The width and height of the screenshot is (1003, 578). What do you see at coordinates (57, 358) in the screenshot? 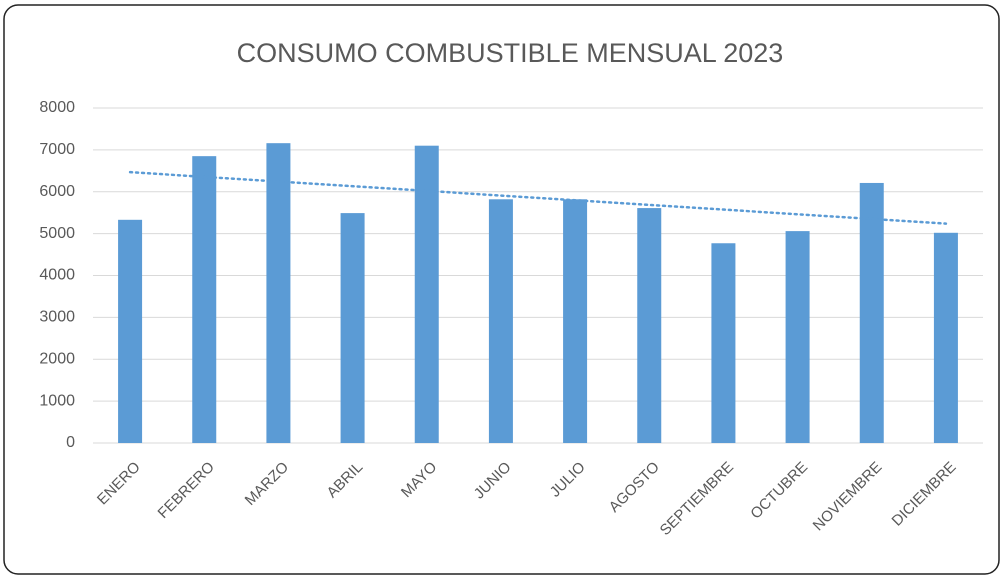
I see `y-tick-label: 2000` at bounding box center [57, 358].